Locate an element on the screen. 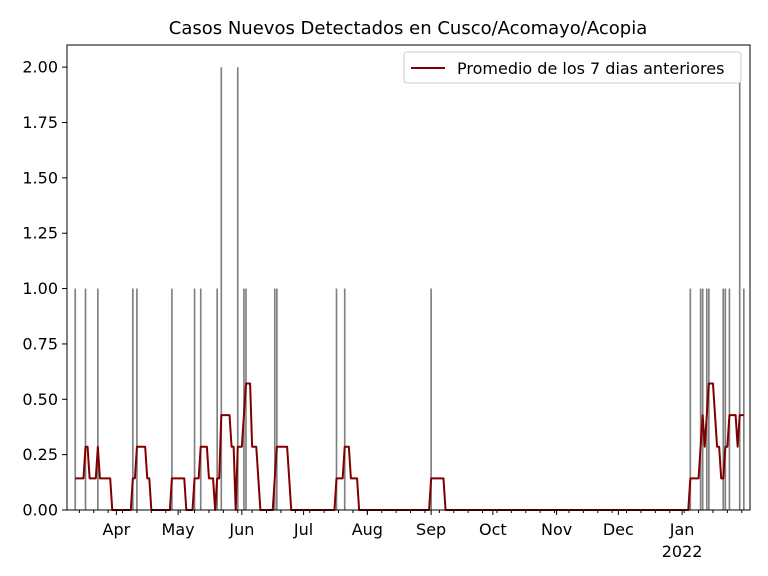 The height and width of the screenshot is (576, 768). x-tick-label: Dec is located at coordinates (618, 529).